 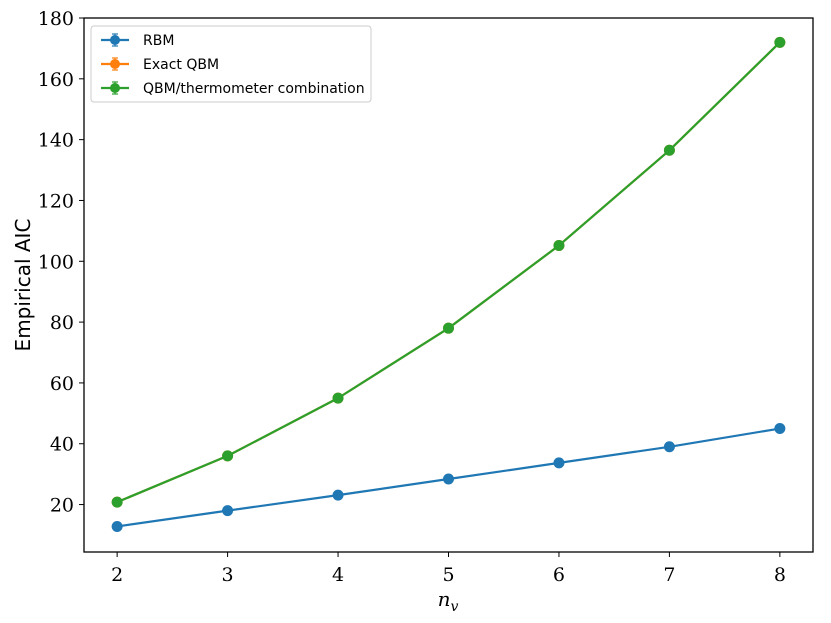 What do you see at coordinates (56, 80) in the screenshot?
I see `y-tick-label: 160` at bounding box center [56, 80].